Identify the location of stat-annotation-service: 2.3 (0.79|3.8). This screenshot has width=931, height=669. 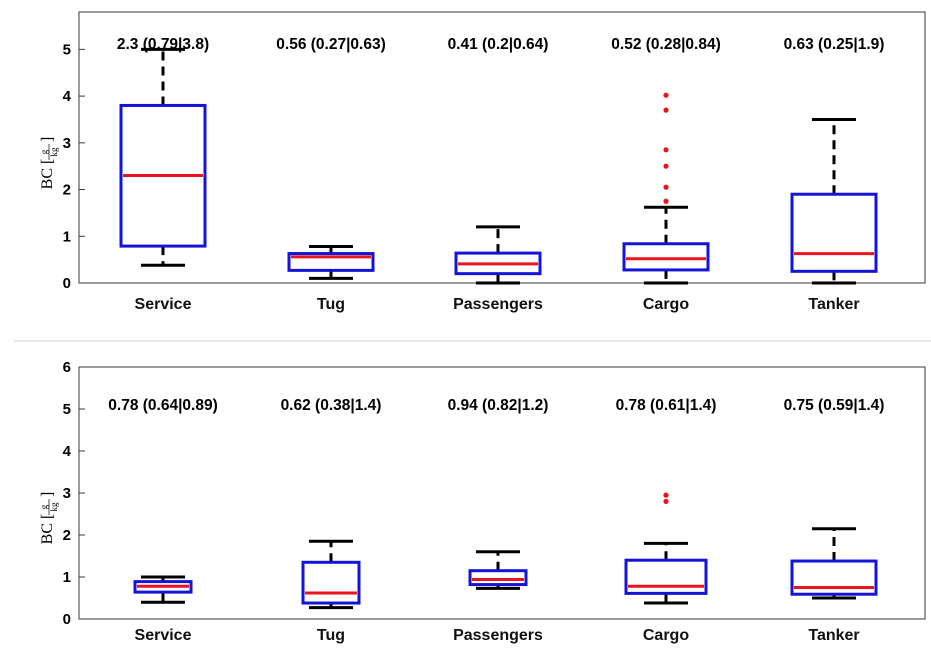
(163, 44).